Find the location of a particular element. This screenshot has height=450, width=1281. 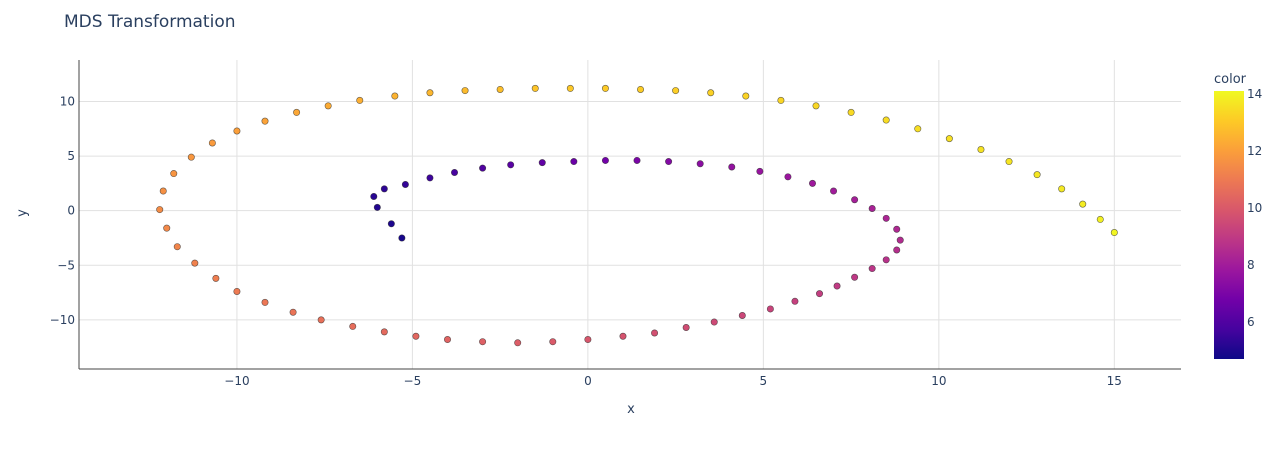

y-tick-label: −10 is located at coordinates (62, 320).